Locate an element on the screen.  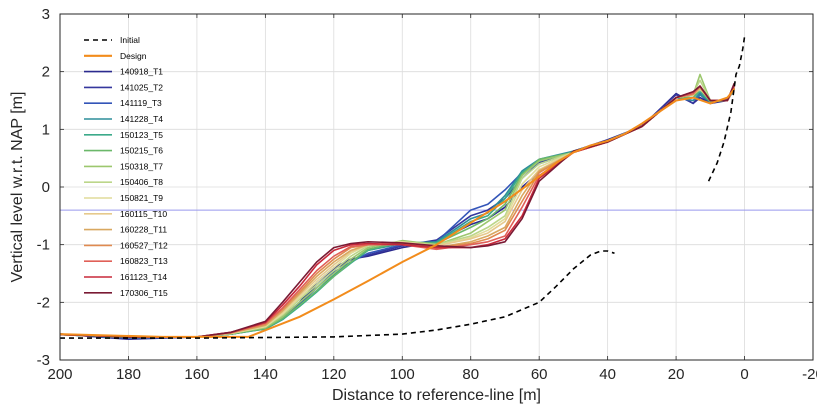
legend-label: Initial is located at coordinates (130, 40).